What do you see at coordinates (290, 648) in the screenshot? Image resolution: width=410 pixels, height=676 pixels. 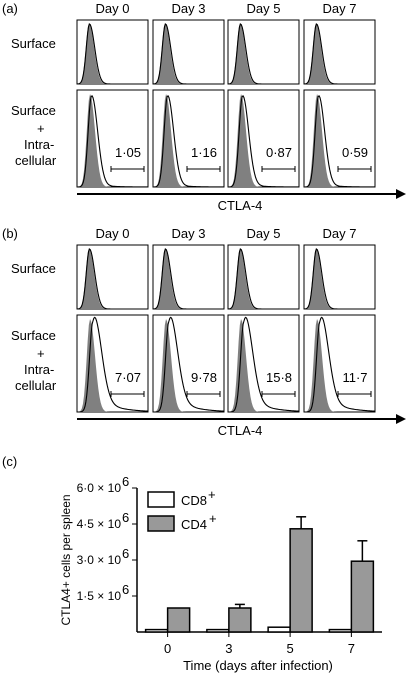 I see `x-tick-label: 5` at bounding box center [290, 648].